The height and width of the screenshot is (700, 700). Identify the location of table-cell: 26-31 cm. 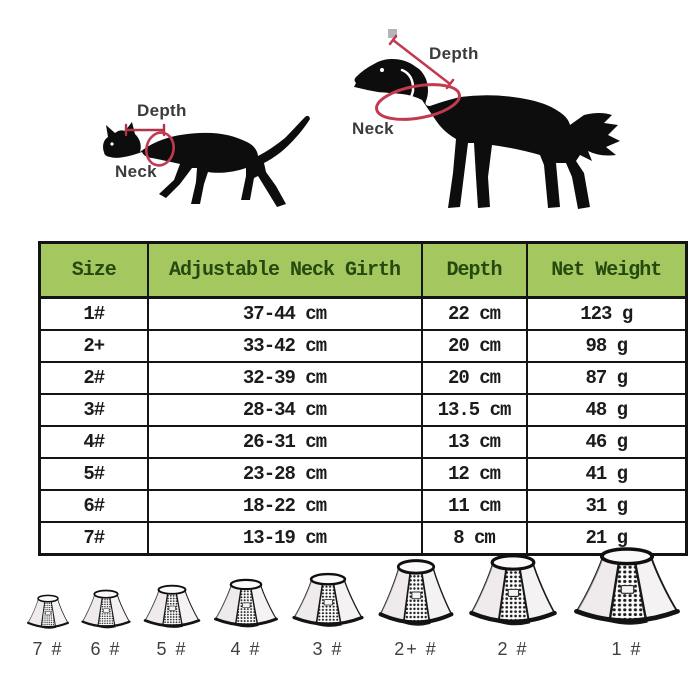
(284, 442).